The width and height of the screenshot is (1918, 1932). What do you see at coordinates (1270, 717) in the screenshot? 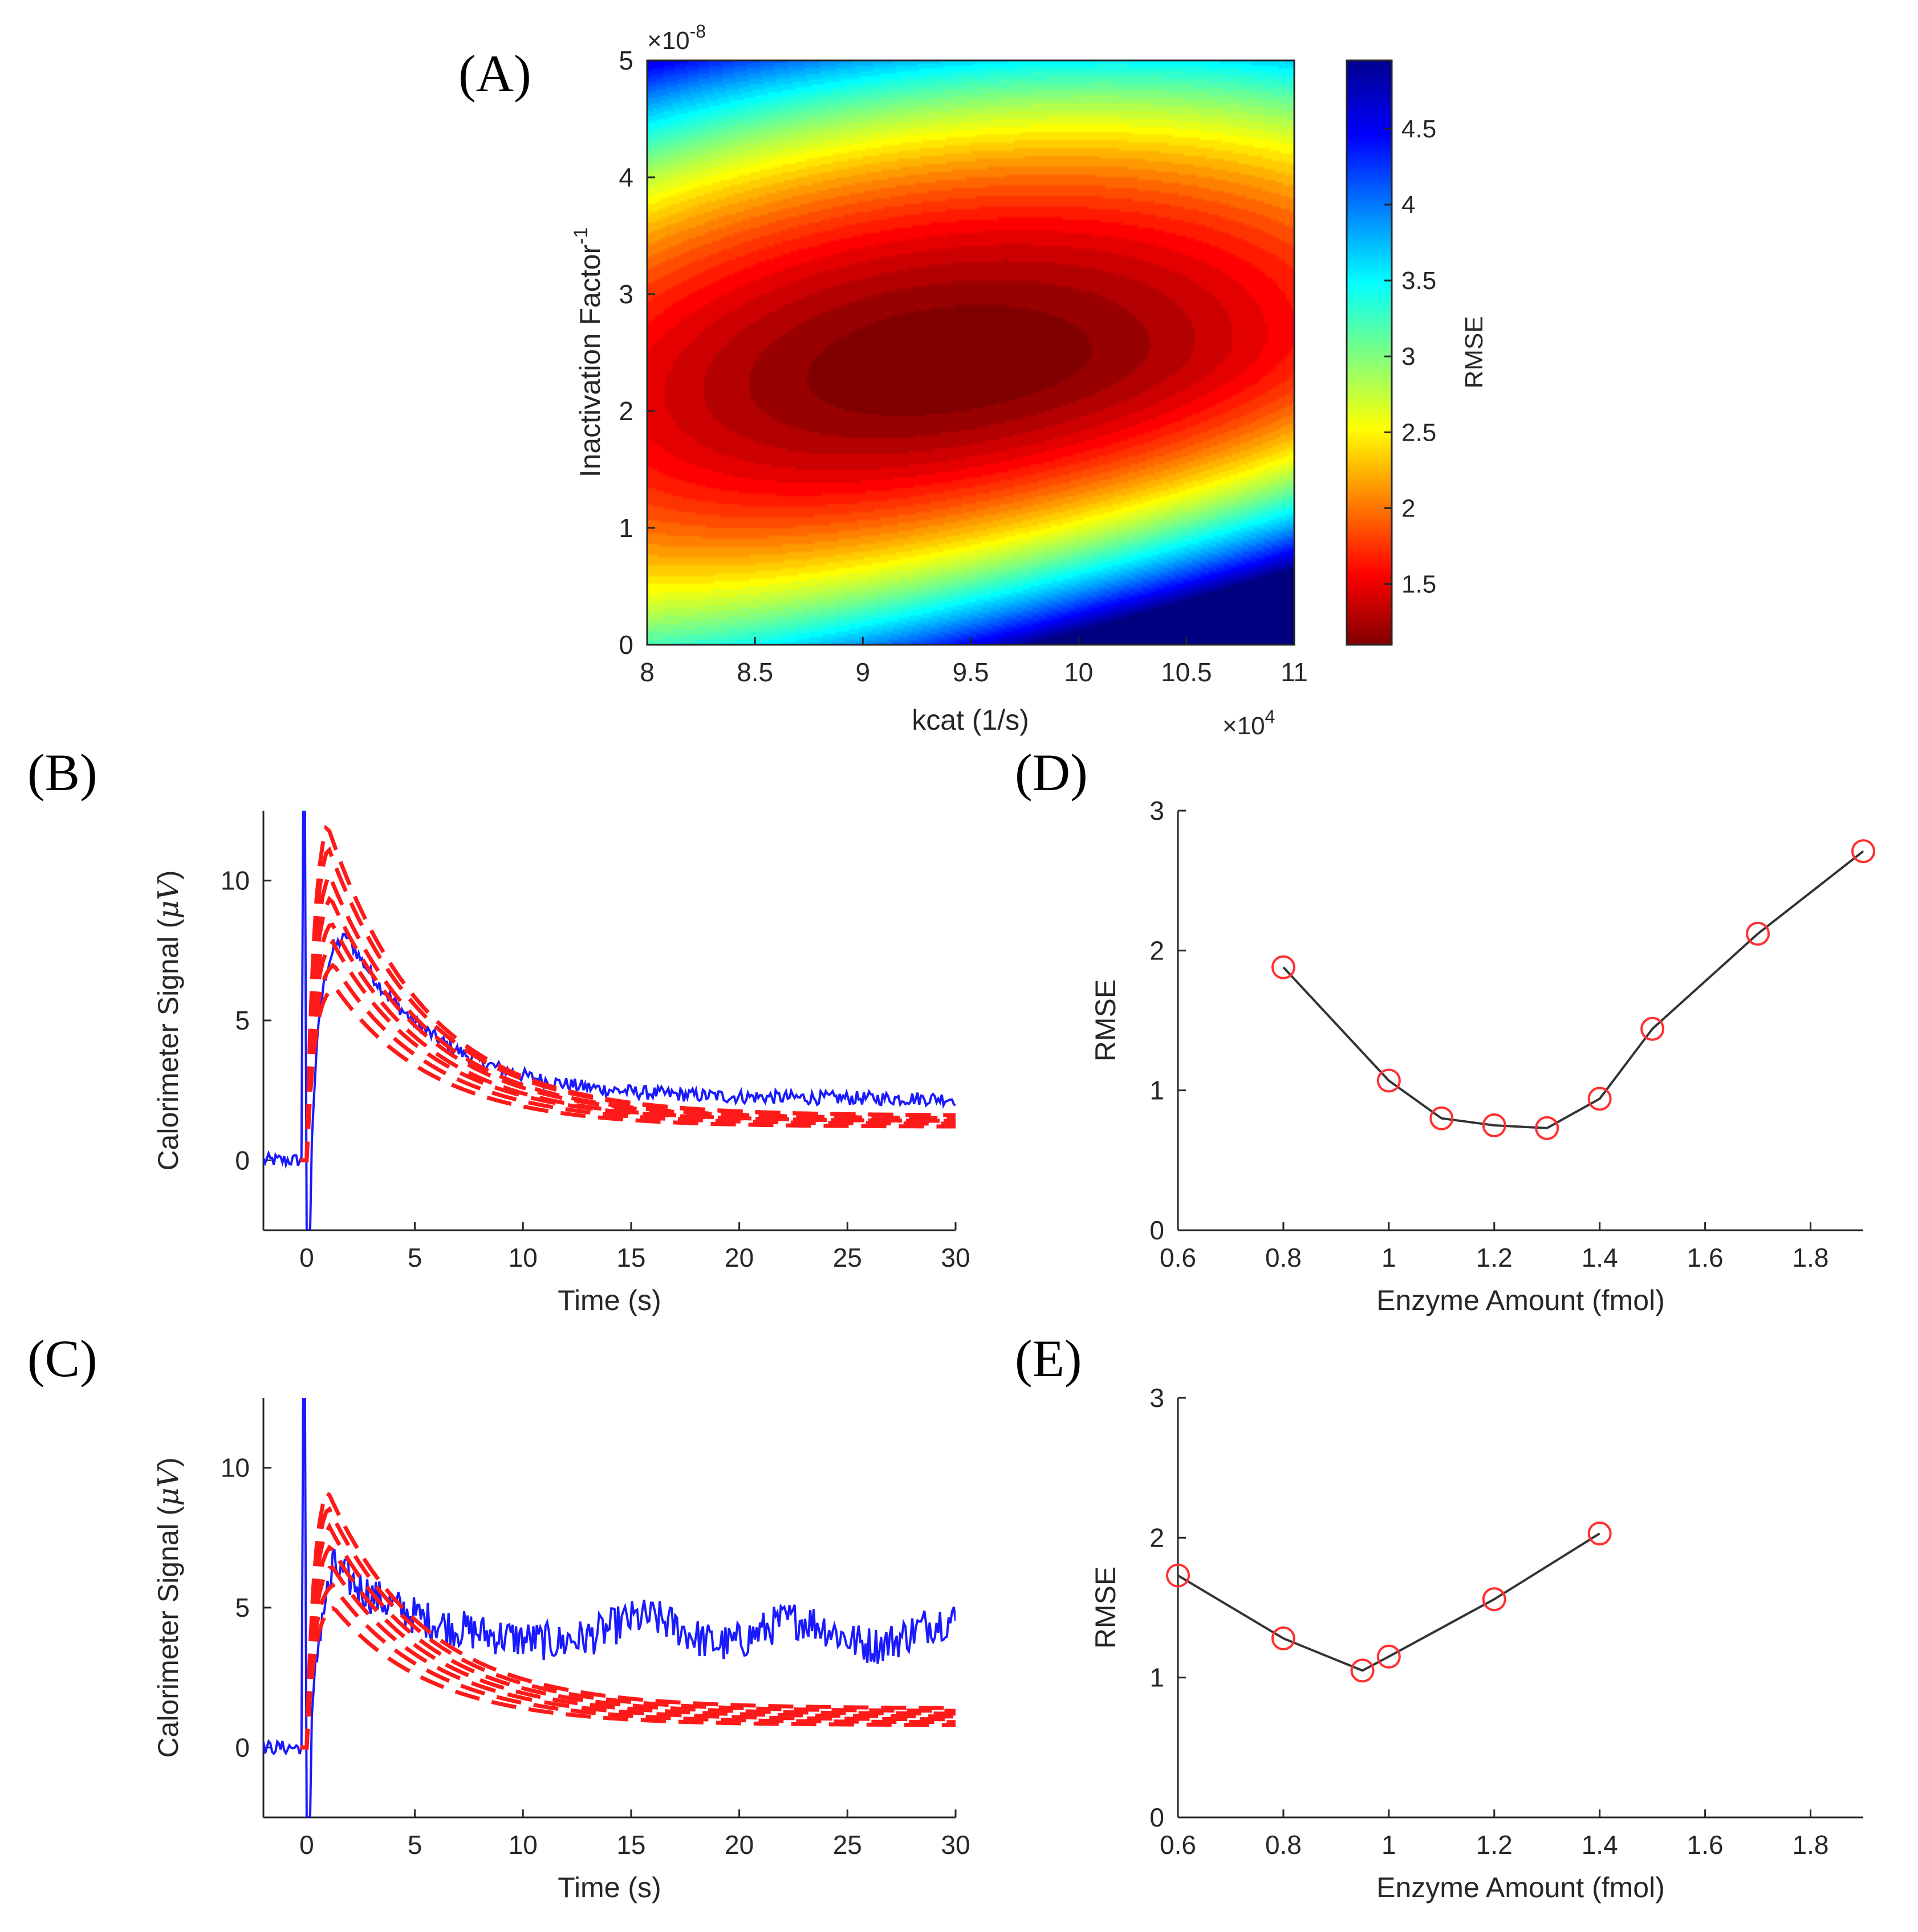
I see `heatmap-x-exponent-power: 4` at bounding box center [1270, 717].